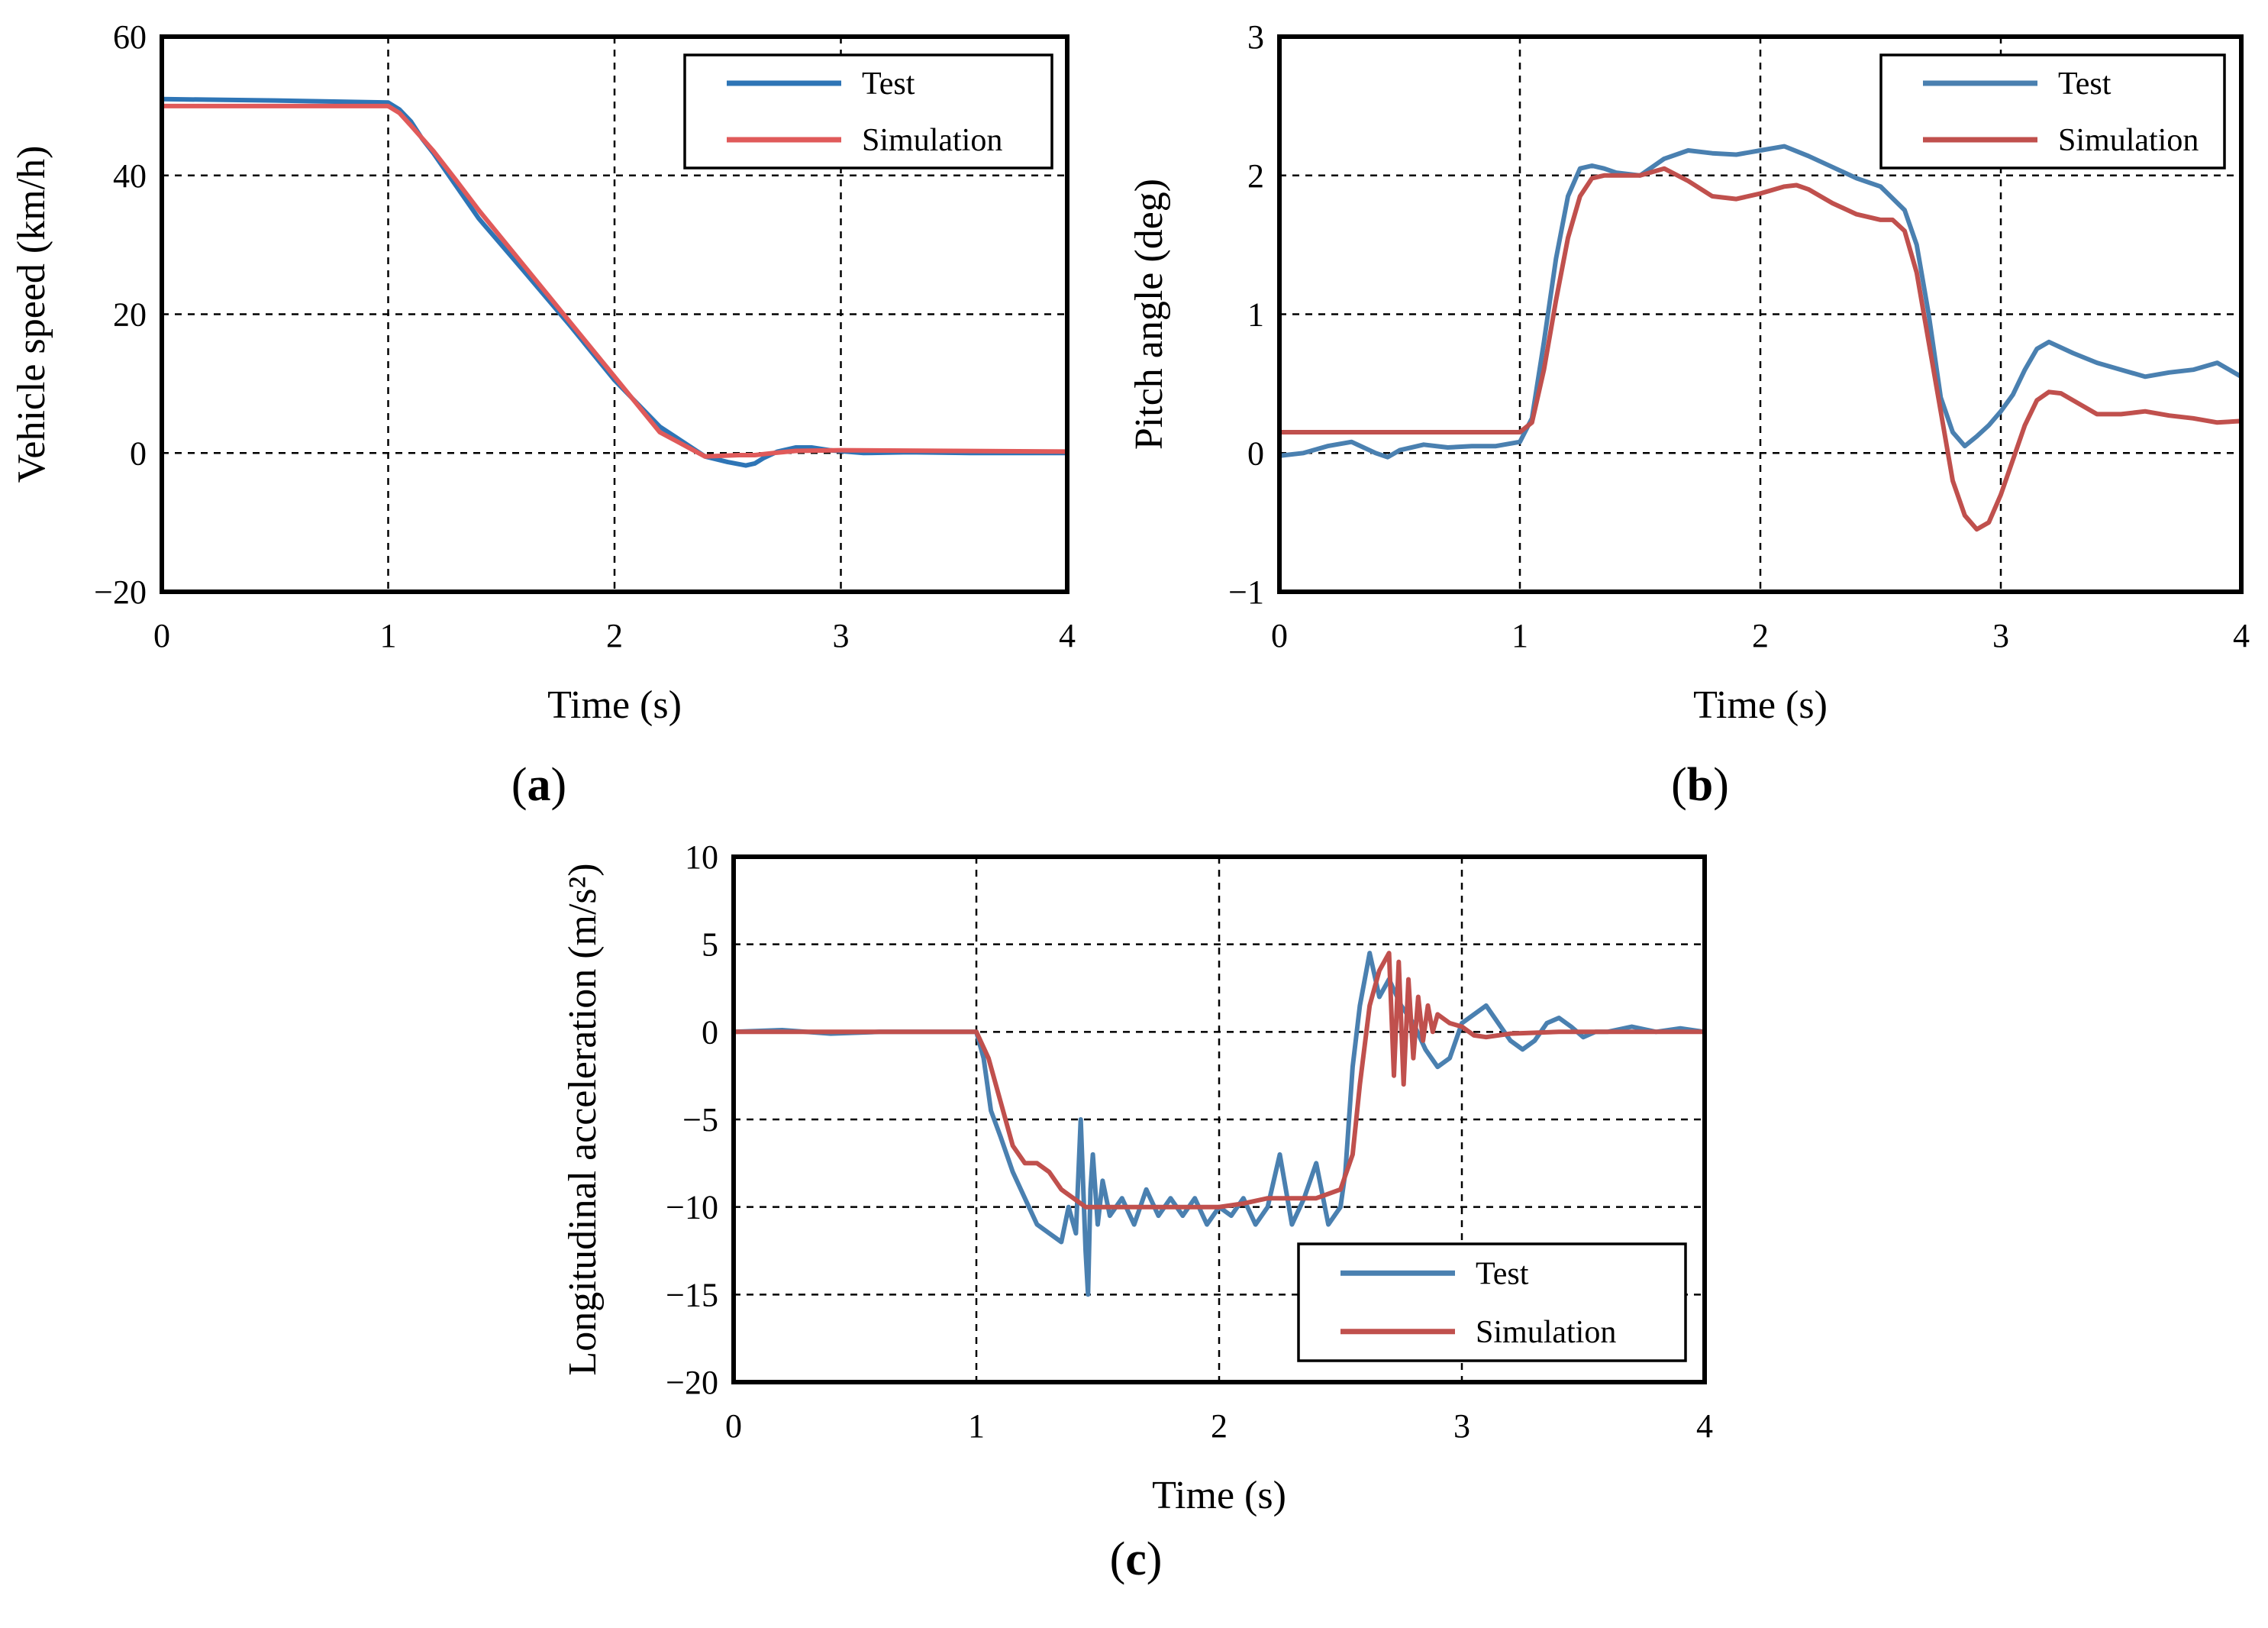 Image resolution: width=2268 pixels, height=1628 pixels. What do you see at coordinates (1256, 37) in the screenshot?
I see `y-tick-label: 3` at bounding box center [1256, 37].